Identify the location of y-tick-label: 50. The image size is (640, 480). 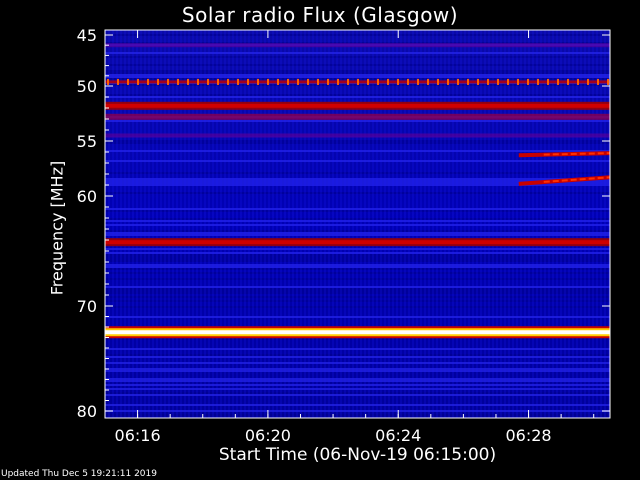
(87, 86).